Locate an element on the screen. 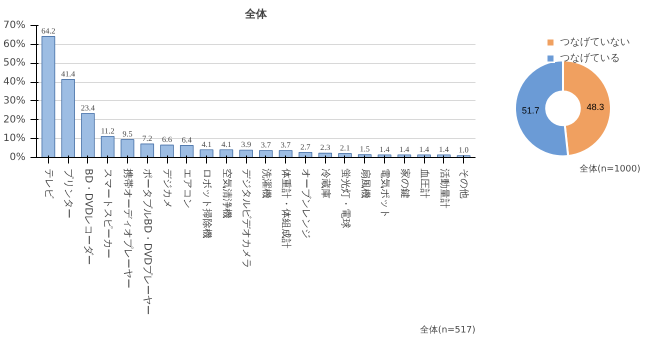 The image size is (650, 345). x-tick-label: エアコン is located at coordinates (186, 188).